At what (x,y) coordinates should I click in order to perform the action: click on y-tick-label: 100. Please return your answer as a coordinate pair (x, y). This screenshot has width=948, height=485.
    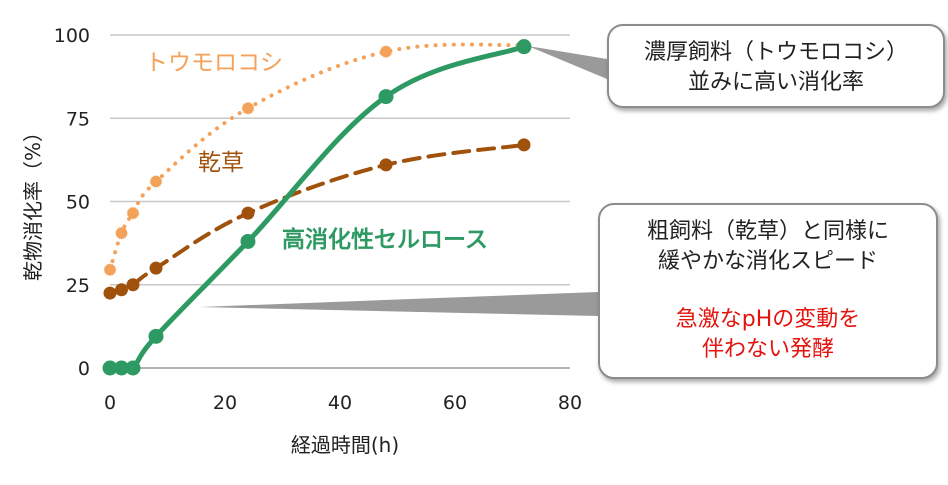
    Looking at the image, I should click on (72, 36).